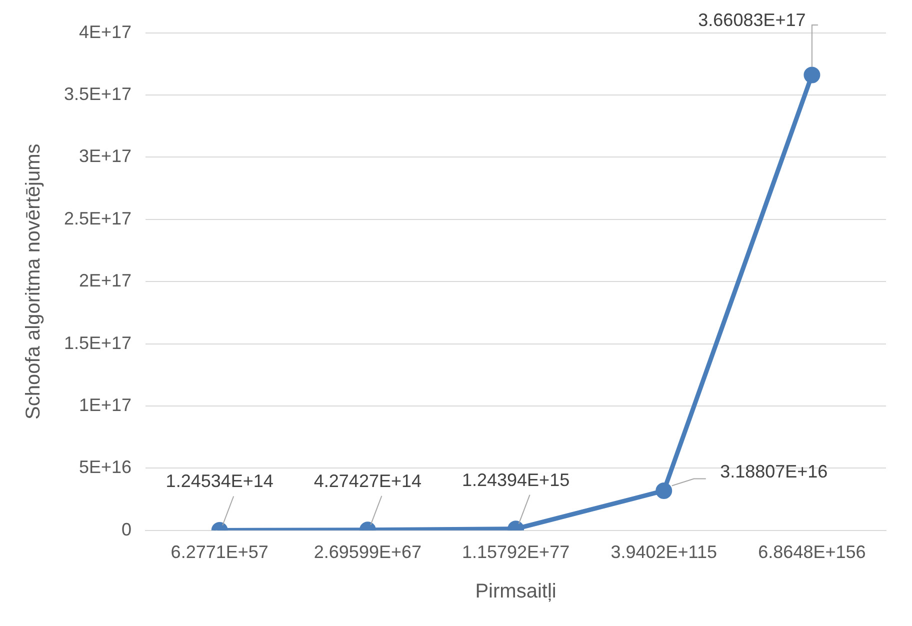 The image size is (912, 626). I want to click on y-tick-label: 1.5E+17, so click(98, 342).